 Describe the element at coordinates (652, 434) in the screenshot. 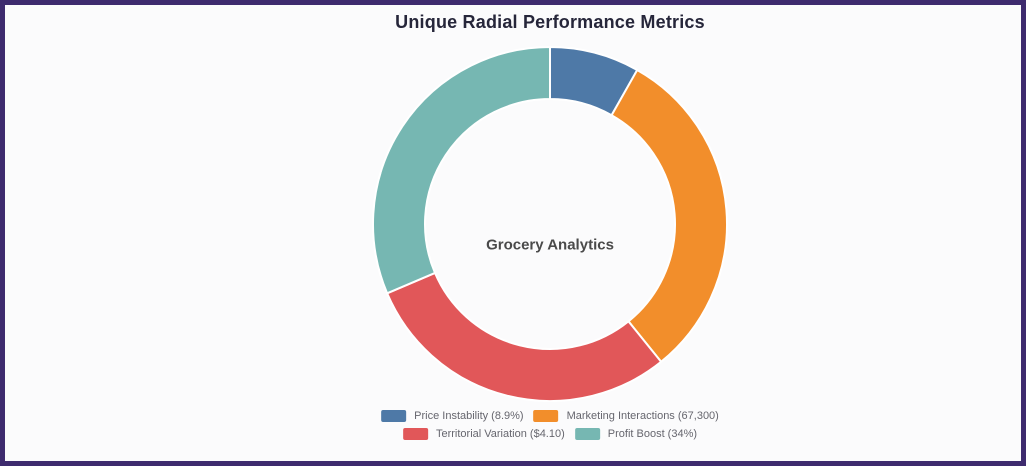

I see `legend-label: Profit Boost (34%)` at that location.